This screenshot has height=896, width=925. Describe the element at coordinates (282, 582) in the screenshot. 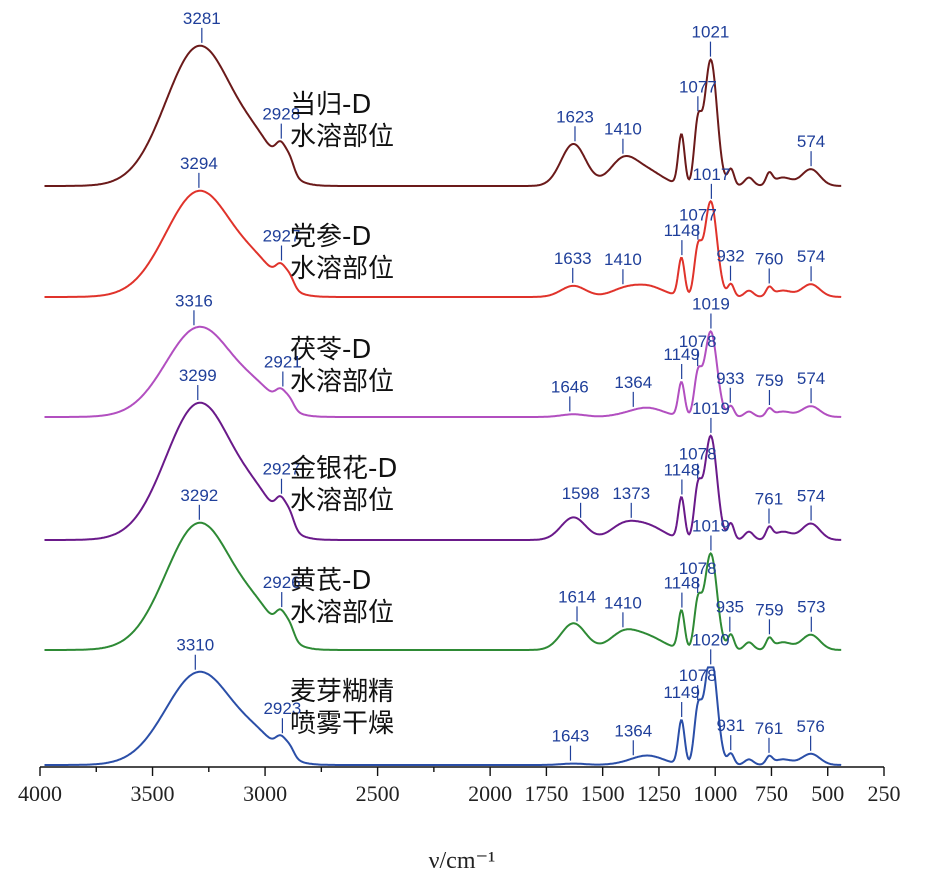

I see `peak-label: 2926` at that location.